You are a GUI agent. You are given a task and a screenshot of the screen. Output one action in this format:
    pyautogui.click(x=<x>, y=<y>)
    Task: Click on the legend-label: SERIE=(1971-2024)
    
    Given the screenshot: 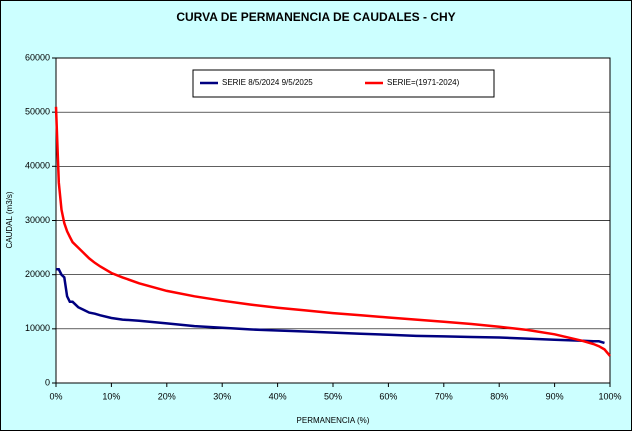 What is the action you would take?
    pyautogui.click(x=423, y=82)
    